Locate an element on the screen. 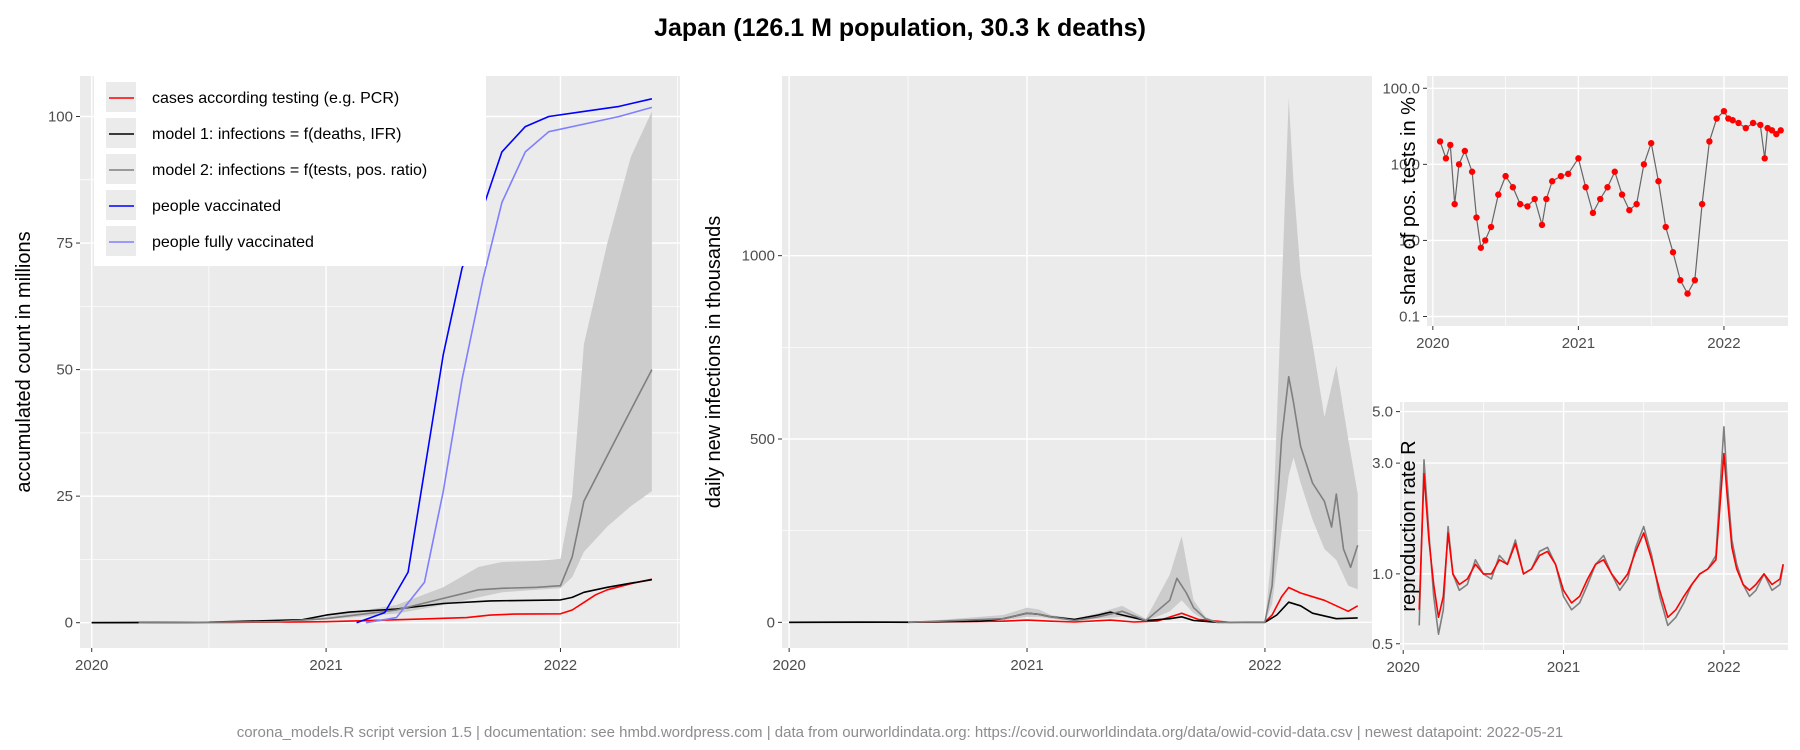 The width and height of the screenshot is (1800, 750). y-tick-label: 75 is located at coordinates (64, 243).